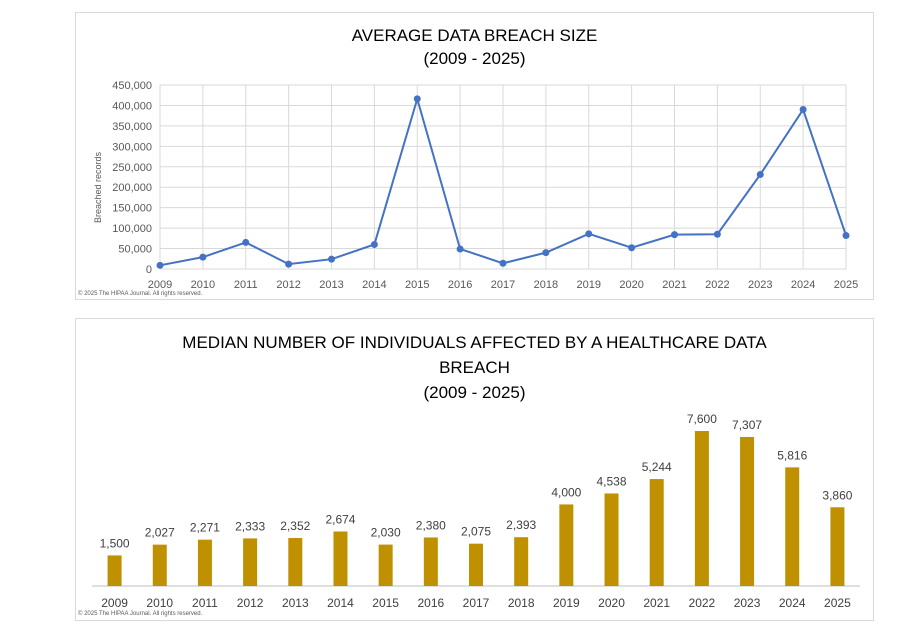 This screenshot has height=634, width=918. Describe the element at coordinates (160, 533) in the screenshot. I see `bar-data-label: 2,027` at that location.